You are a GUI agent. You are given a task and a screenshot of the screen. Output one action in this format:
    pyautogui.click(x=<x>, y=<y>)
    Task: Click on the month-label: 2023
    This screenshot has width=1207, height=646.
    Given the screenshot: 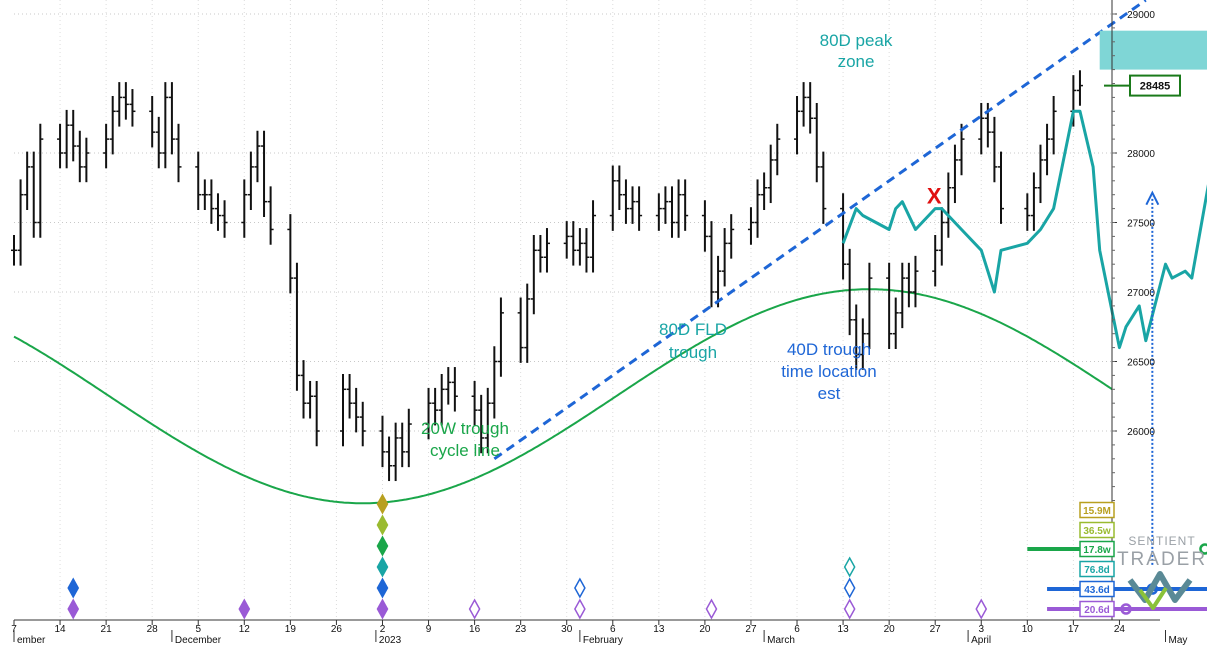 What is the action you would take?
    pyautogui.click(x=390, y=640)
    